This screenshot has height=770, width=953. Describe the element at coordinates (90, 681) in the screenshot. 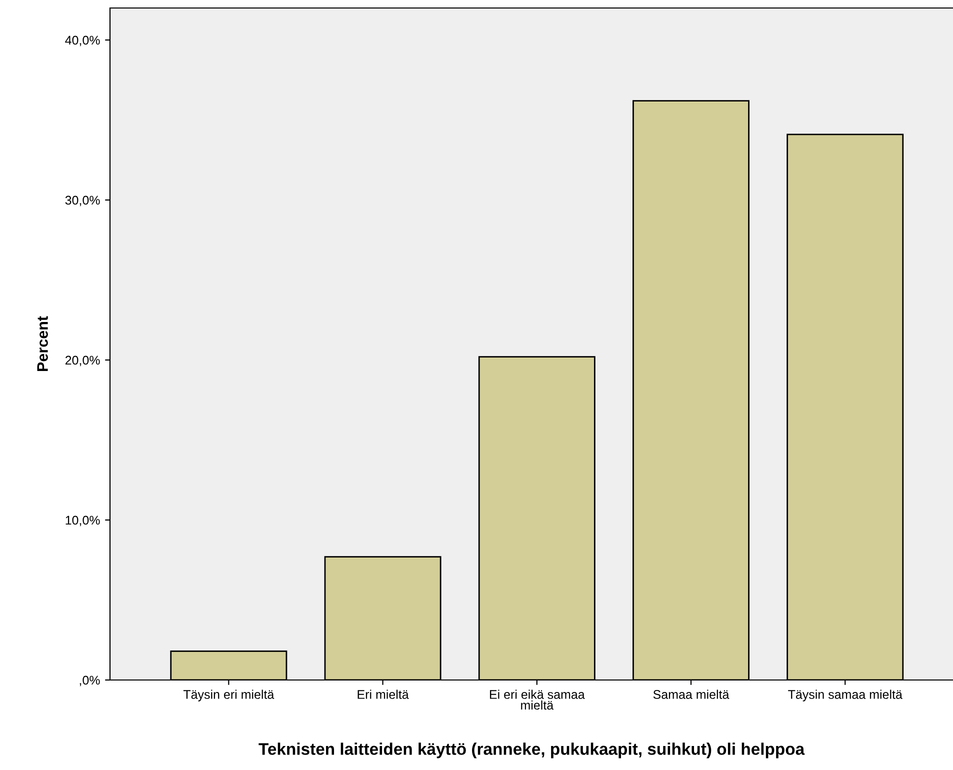

I see `y-tick-label: ,0%` at that location.